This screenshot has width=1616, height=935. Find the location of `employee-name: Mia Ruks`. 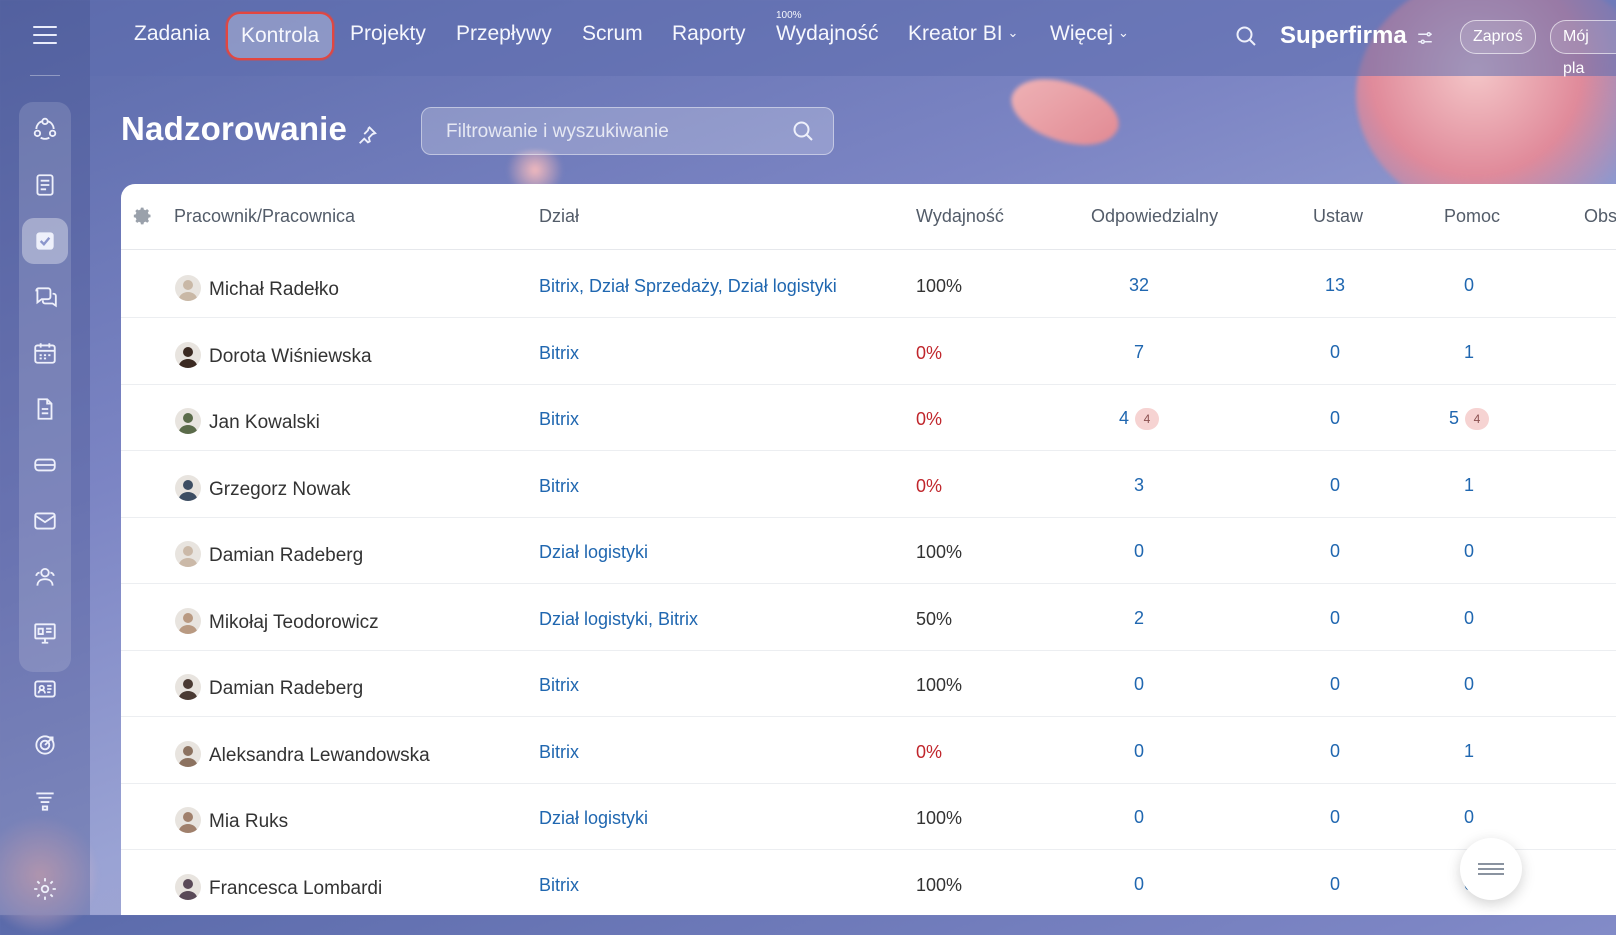

employee-name: Mia Ruks is located at coordinates (249, 821).